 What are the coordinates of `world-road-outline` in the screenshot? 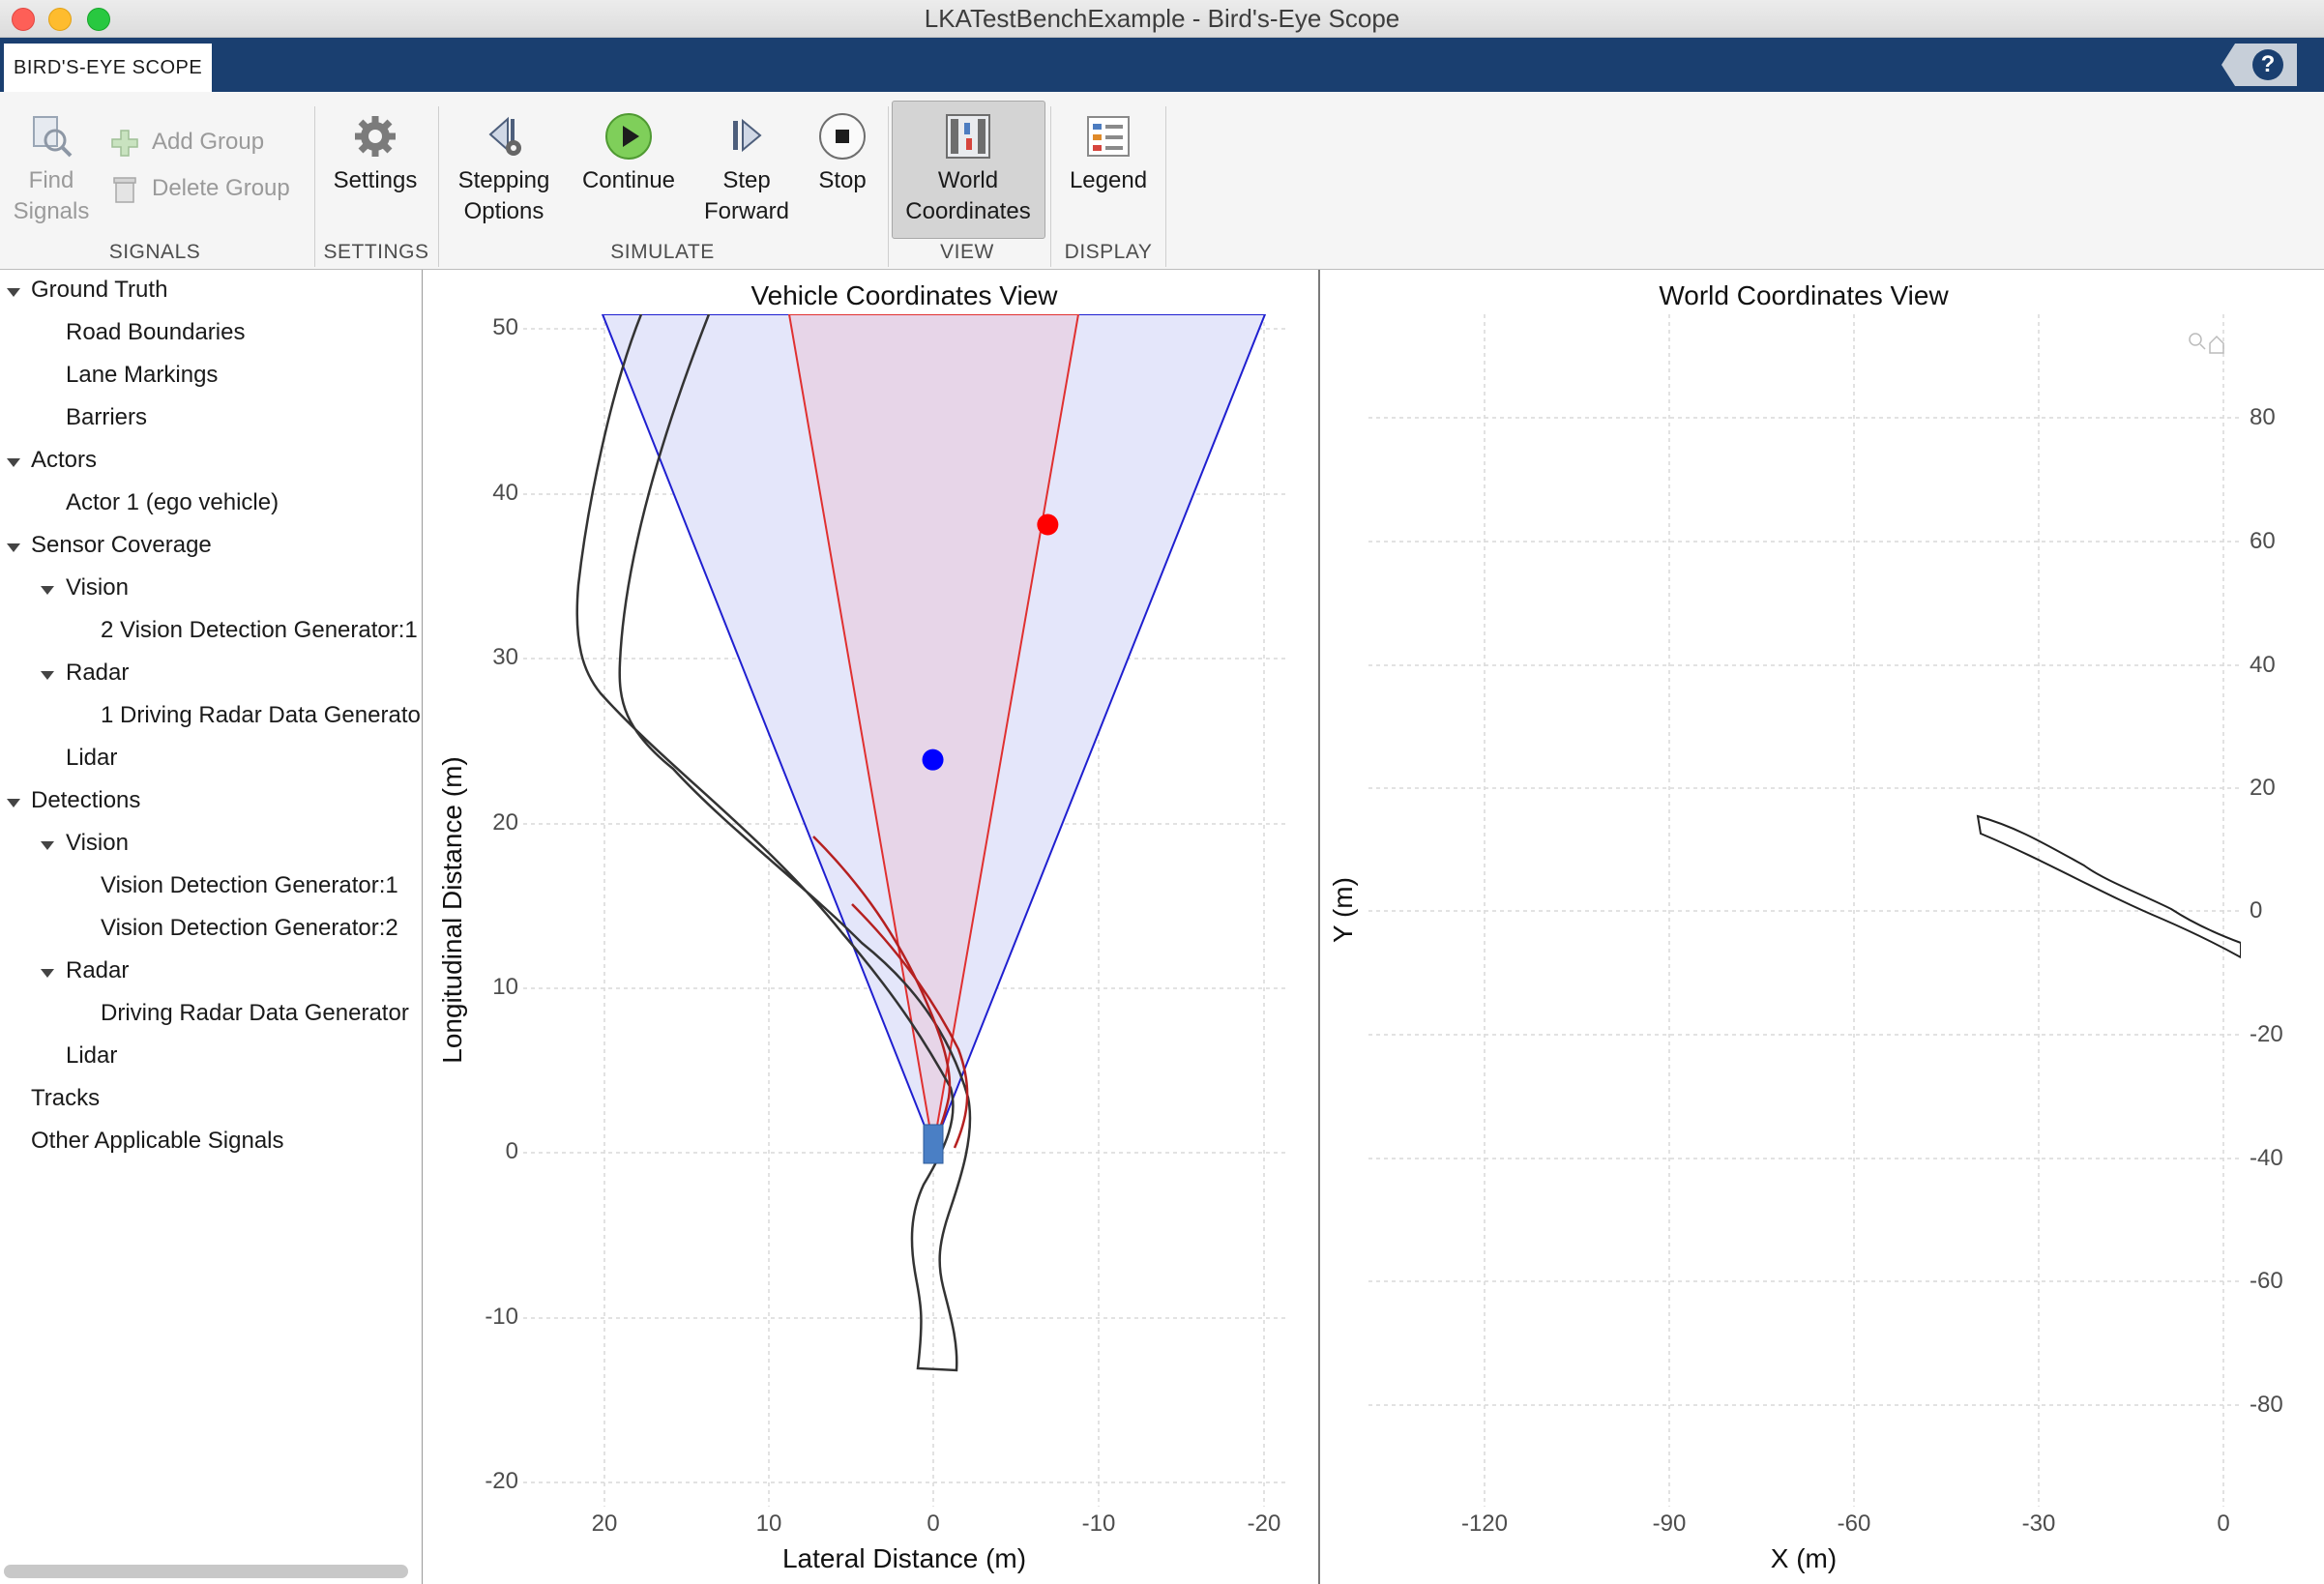 It's located at (2108, 887).